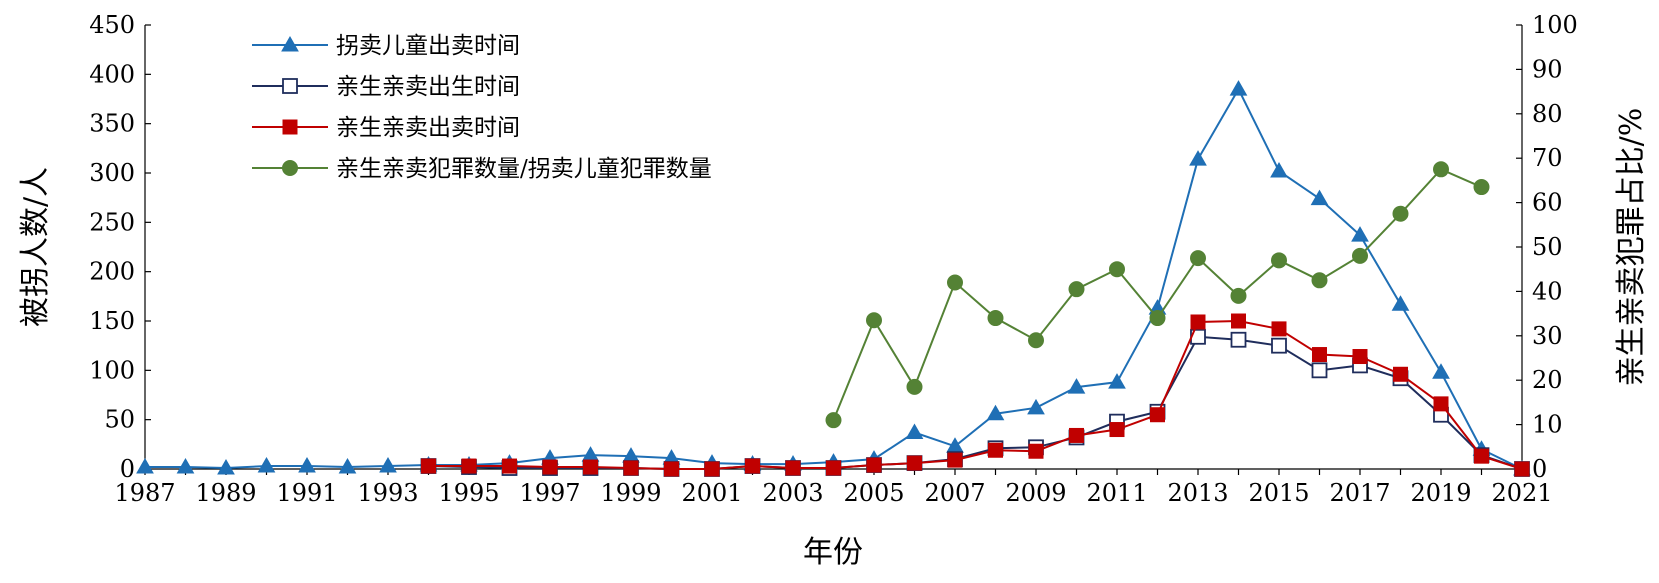 This screenshot has width=1659, height=583. I want to click on y-left-tick-label: 150, so click(112, 321).